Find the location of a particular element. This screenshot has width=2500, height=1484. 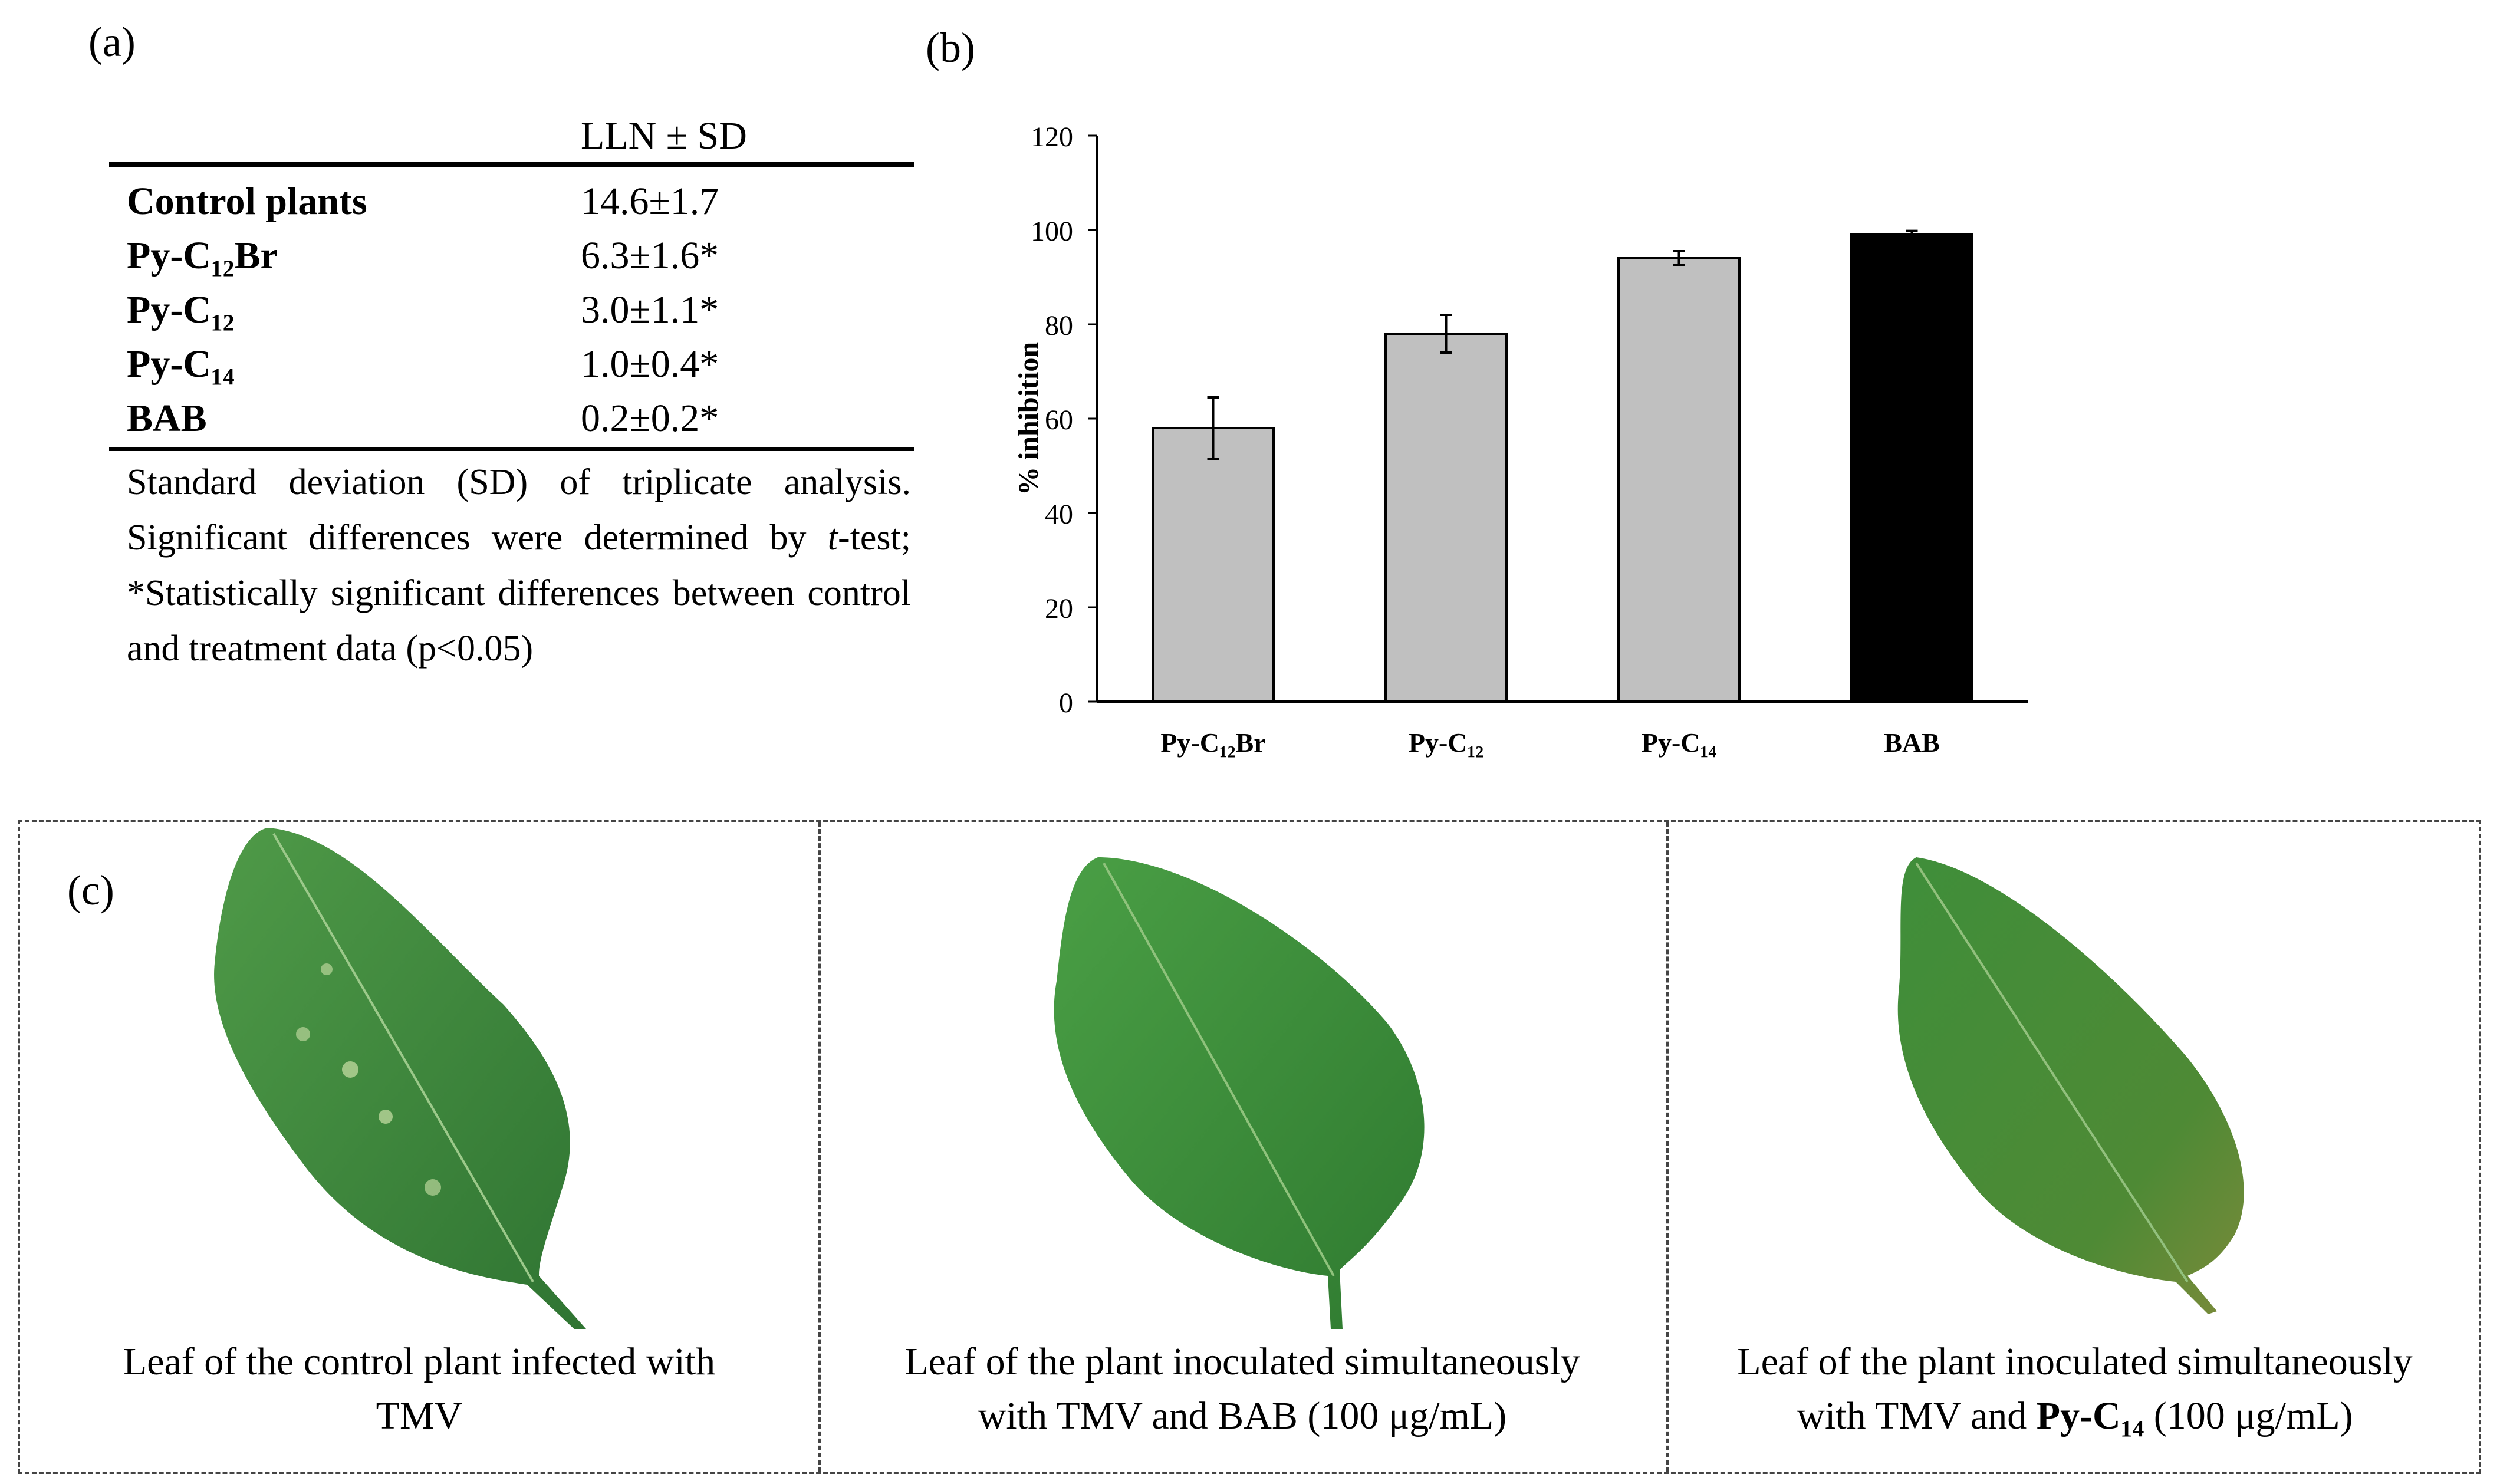

caption-line2: with TMV and BAB (100 μg/mL) is located at coordinates (1242, 1415).